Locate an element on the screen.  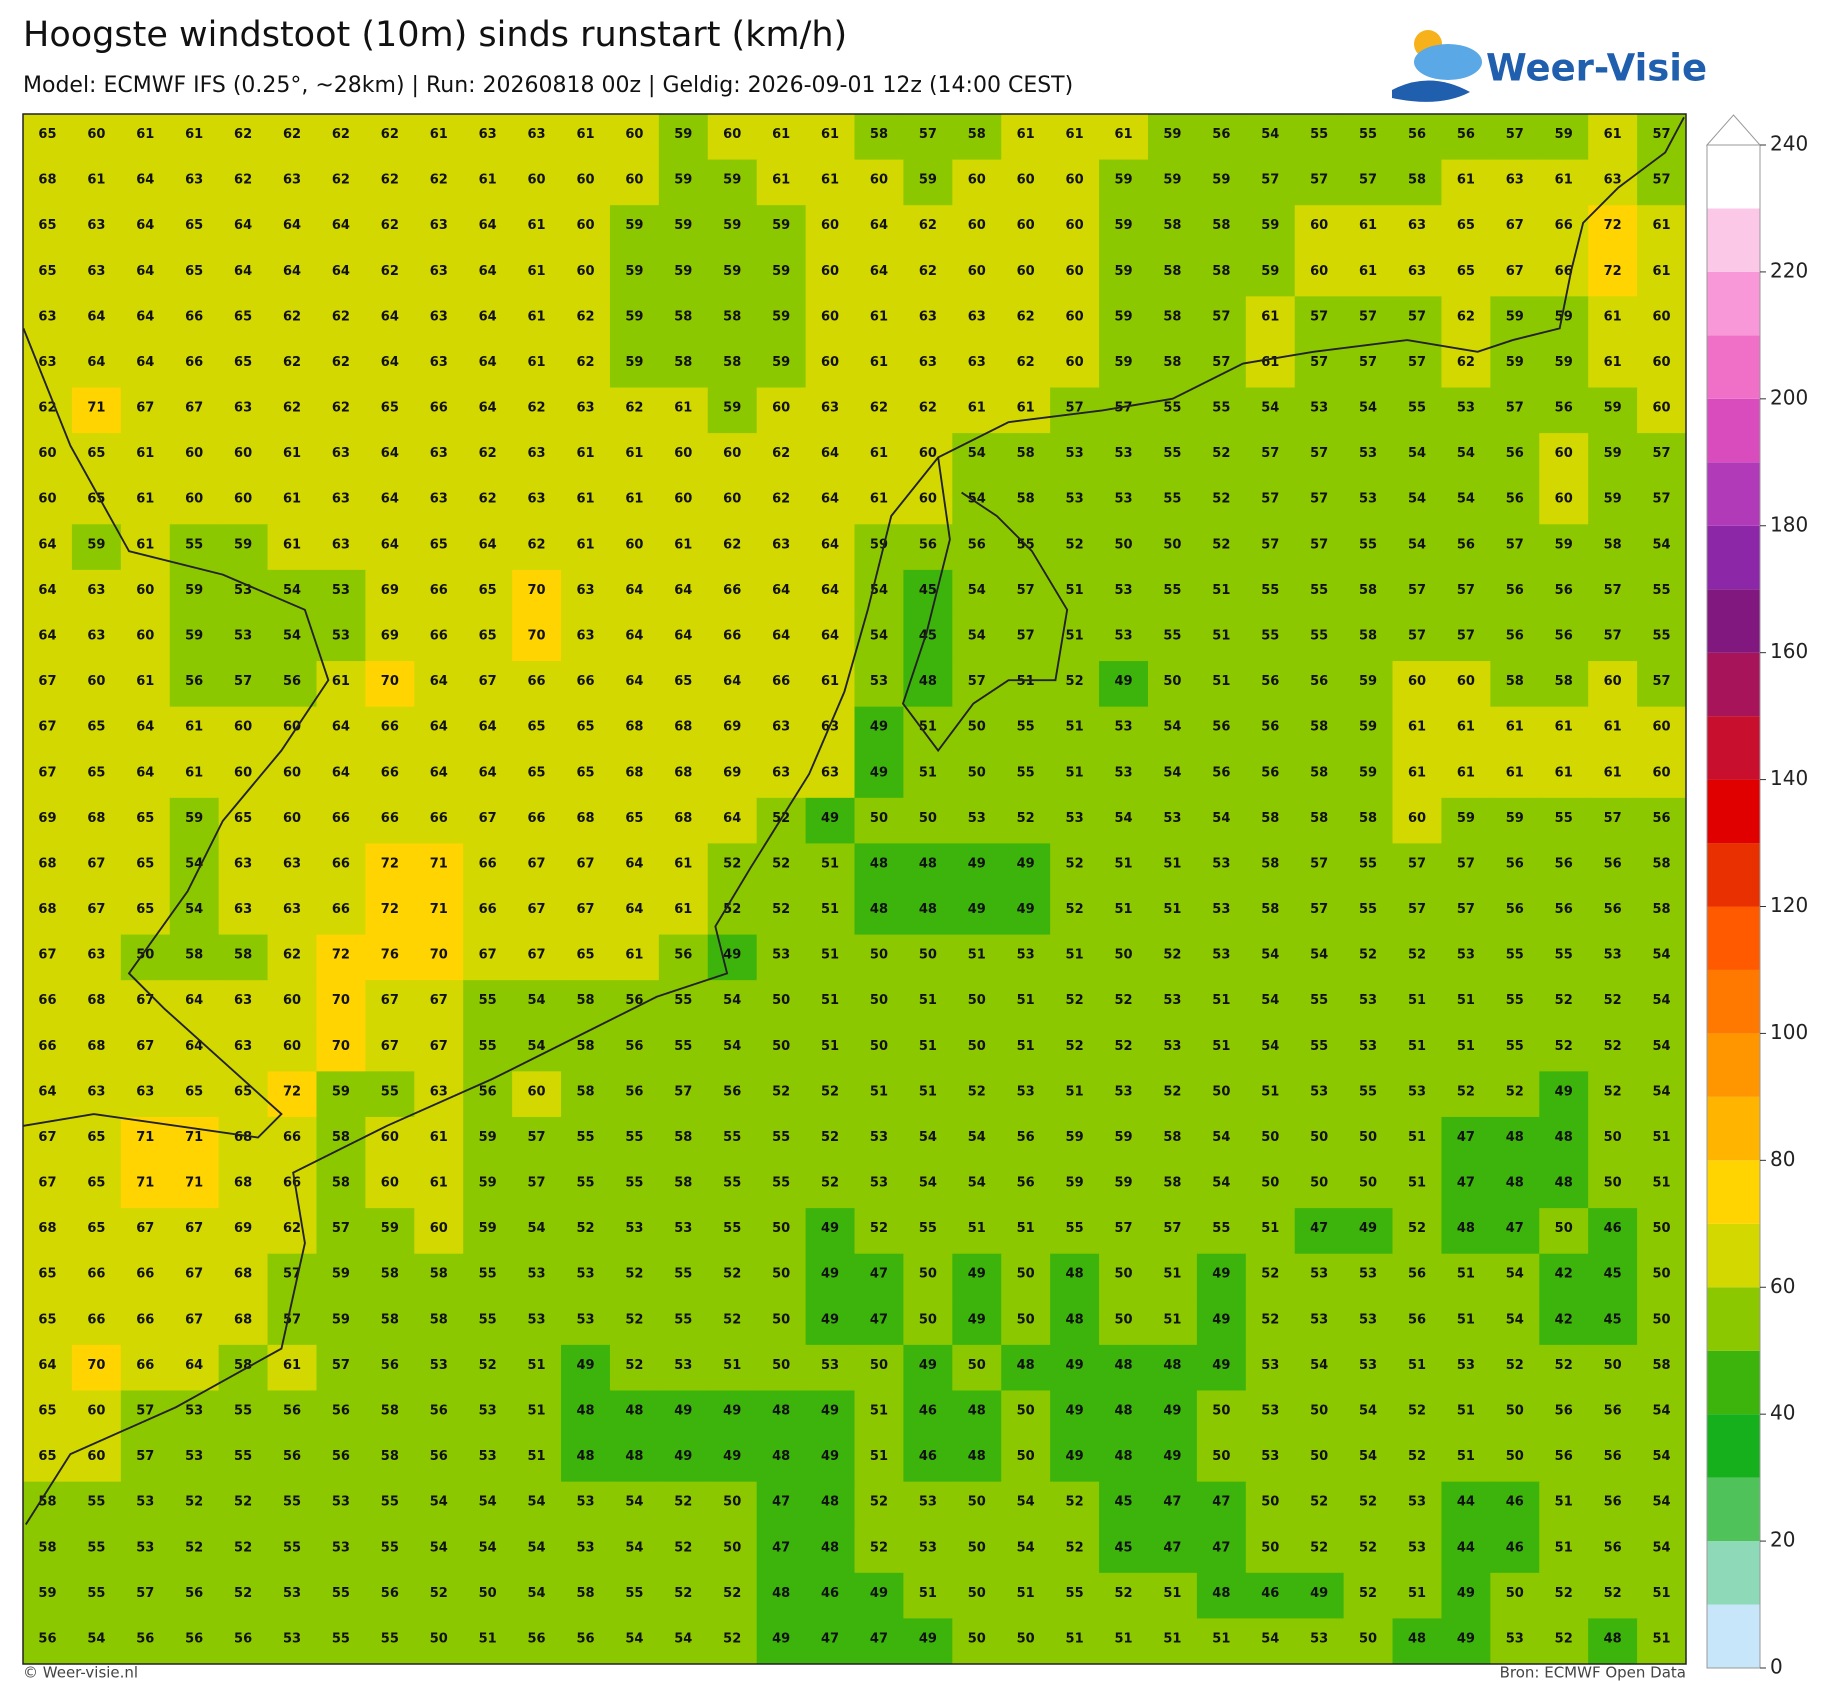
cell-value: 69 is located at coordinates (732, 772).